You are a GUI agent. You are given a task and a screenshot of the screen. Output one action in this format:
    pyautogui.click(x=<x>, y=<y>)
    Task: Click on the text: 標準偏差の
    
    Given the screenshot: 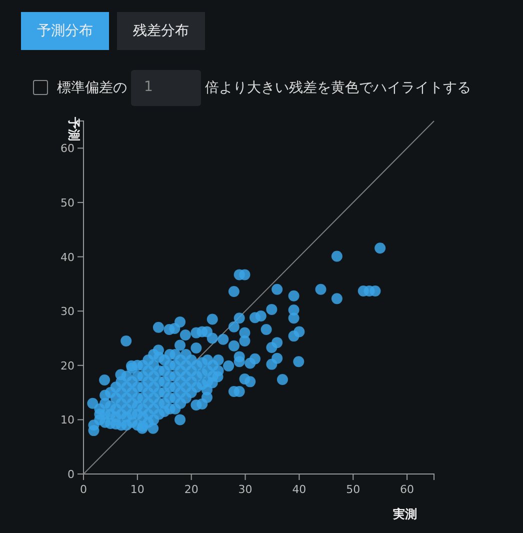 What is the action you would take?
    pyautogui.click(x=92, y=88)
    